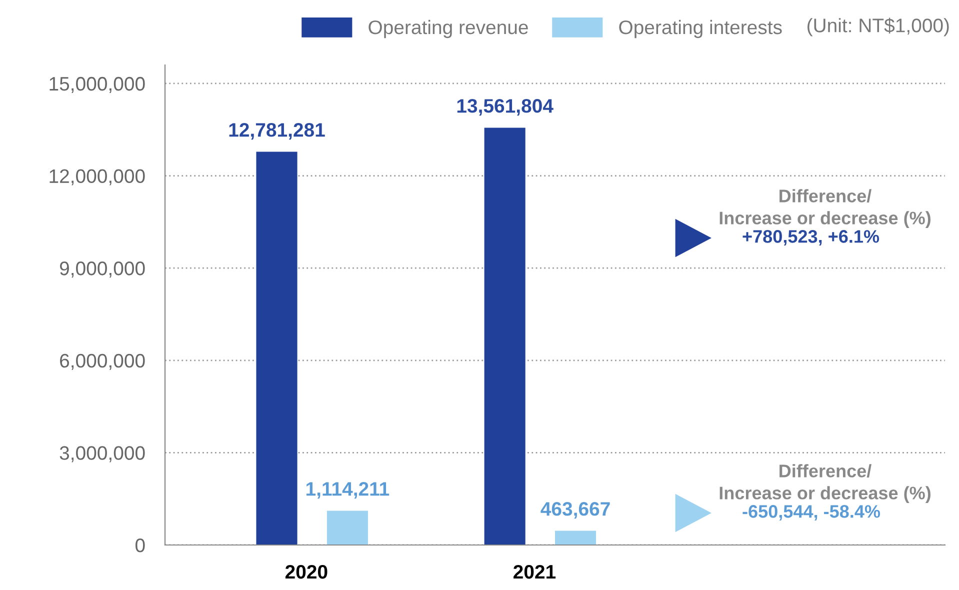 Image resolution: width=959 pixels, height=590 pixels. I want to click on x-tick-label: 2021, so click(535, 571).